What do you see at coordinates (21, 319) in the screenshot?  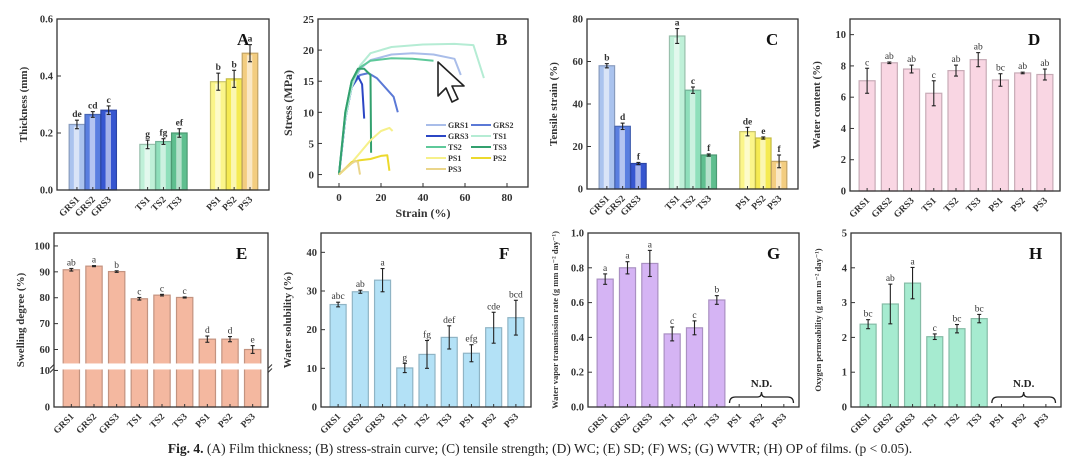 I see `y-axis-label: Swelling degree (%)` at bounding box center [21, 319].